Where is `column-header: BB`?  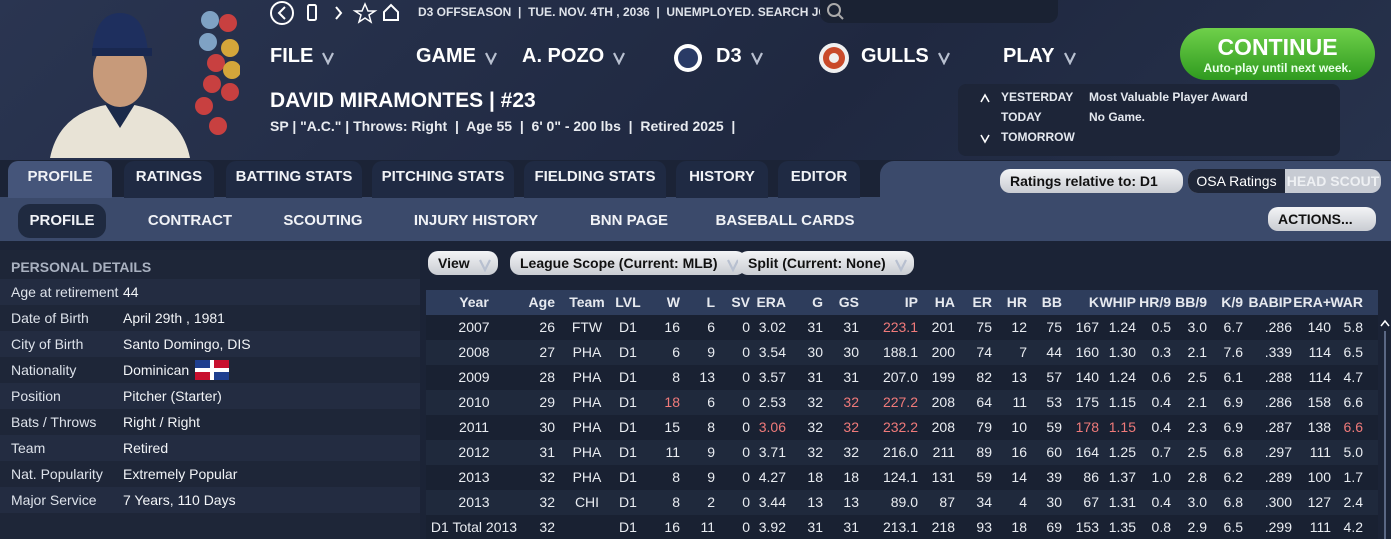 column-header: BB is located at coordinates (1051, 302).